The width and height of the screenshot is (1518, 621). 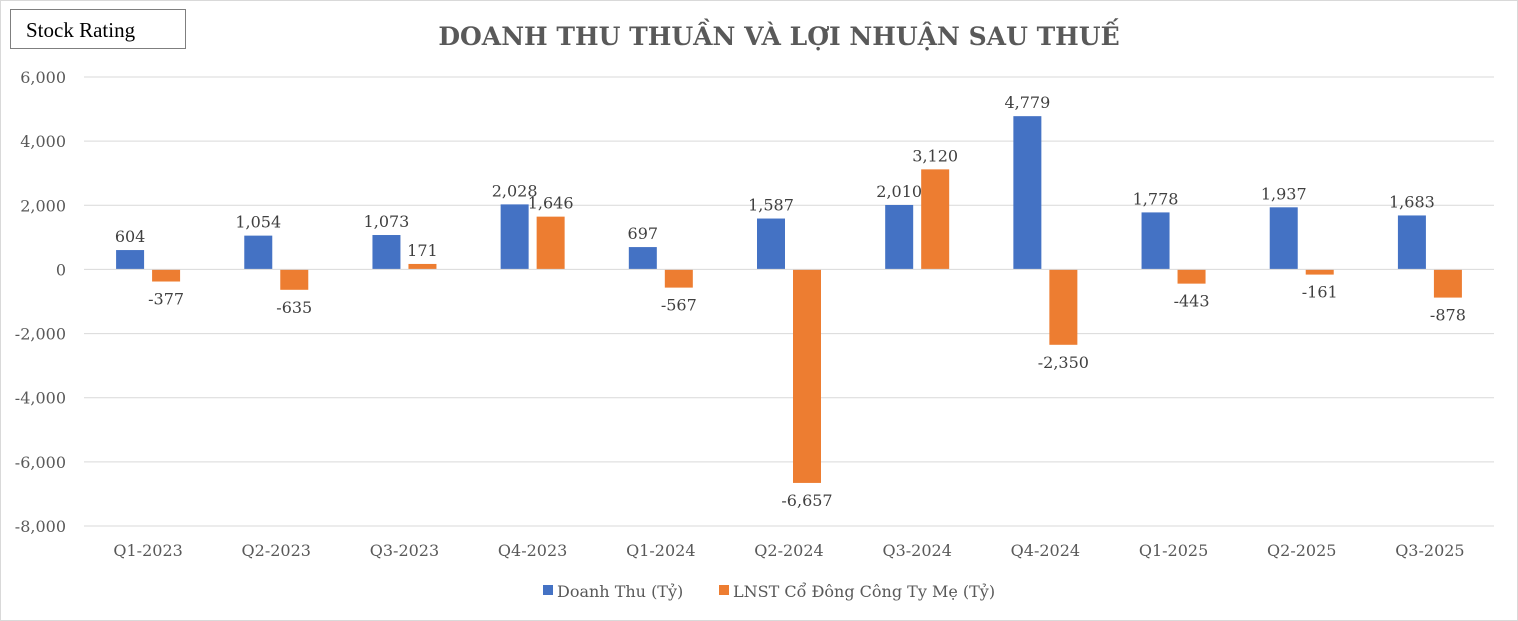 I want to click on x-tick-label: Q1-2025, so click(x=1173, y=550).